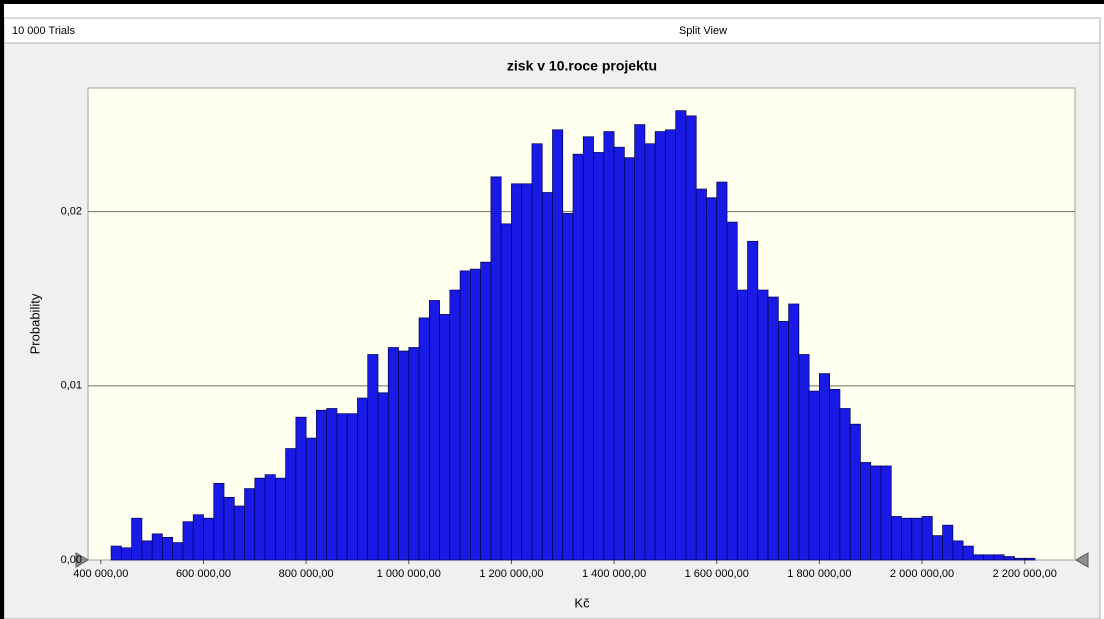 Image resolution: width=1104 pixels, height=619 pixels. I want to click on x-tick-label: 800 000,00, so click(306, 574).